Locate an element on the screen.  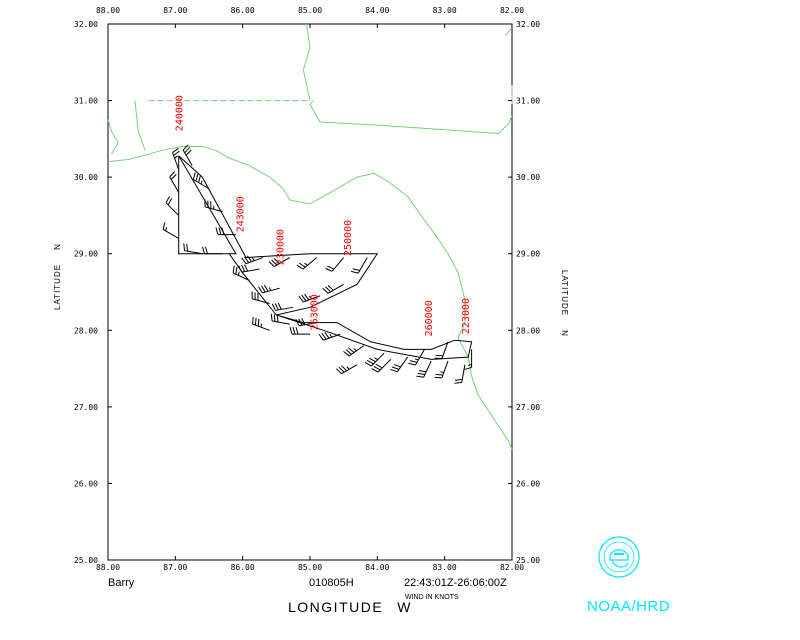
lat-tick-label-right: 28.00 is located at coordinates (528, 330).